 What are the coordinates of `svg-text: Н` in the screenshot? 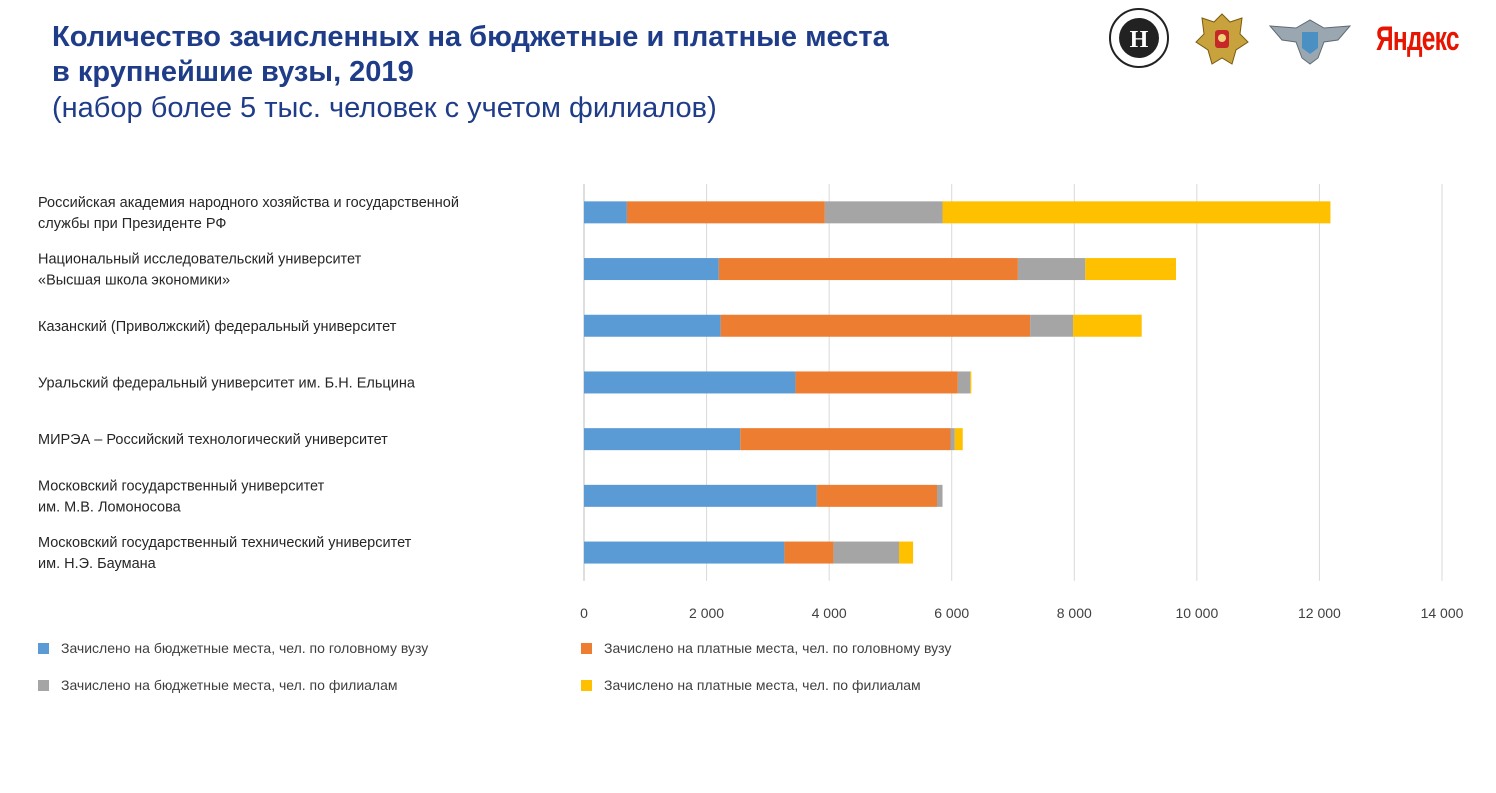 It's located at (1139, 40).